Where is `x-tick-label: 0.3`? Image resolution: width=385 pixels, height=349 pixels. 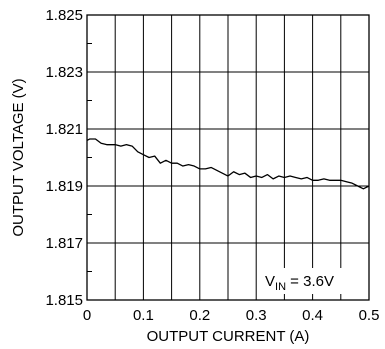 x-tick-label: 0.3 is located at coordinates (256, 315).